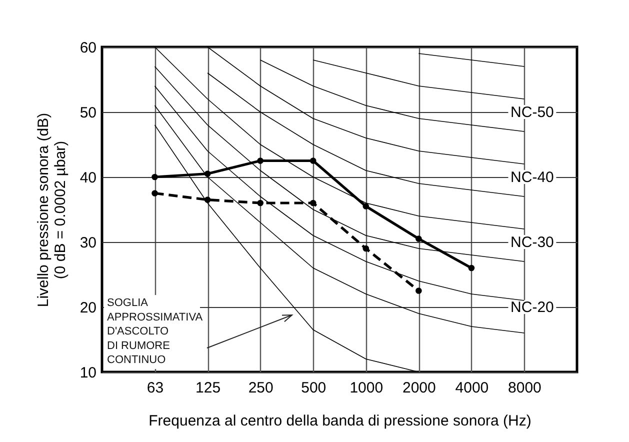  Describe the element at coordinates (472, 388) in the screenshot. I see `x-tick-label: 4000` at that location.